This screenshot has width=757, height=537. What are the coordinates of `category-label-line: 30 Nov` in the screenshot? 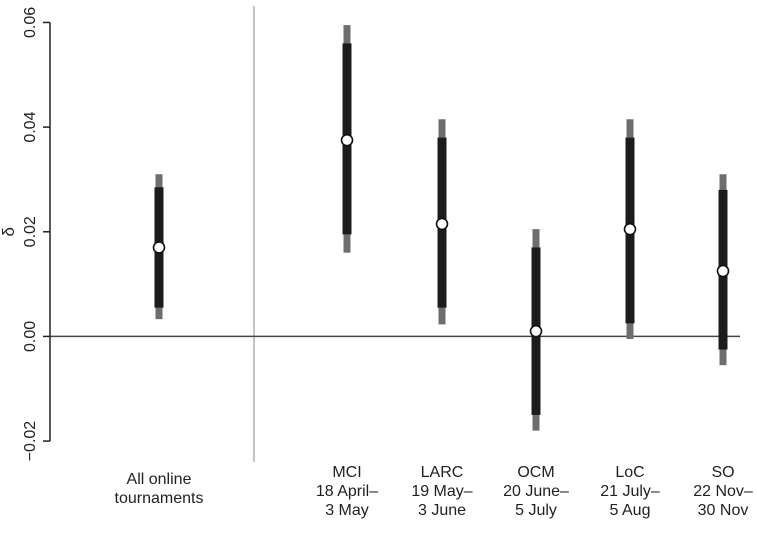 It's located at (723, 510).